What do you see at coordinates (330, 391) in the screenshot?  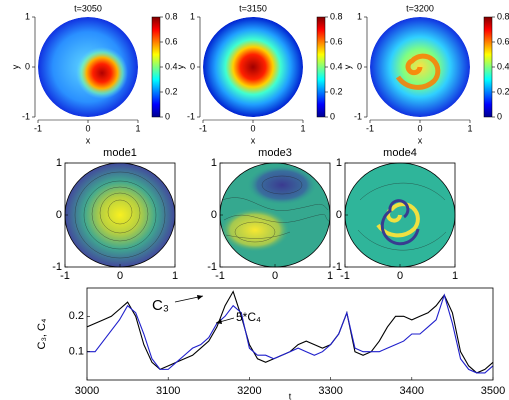 I see `x-tick-label: 3300` at bounding box center [330, 391].